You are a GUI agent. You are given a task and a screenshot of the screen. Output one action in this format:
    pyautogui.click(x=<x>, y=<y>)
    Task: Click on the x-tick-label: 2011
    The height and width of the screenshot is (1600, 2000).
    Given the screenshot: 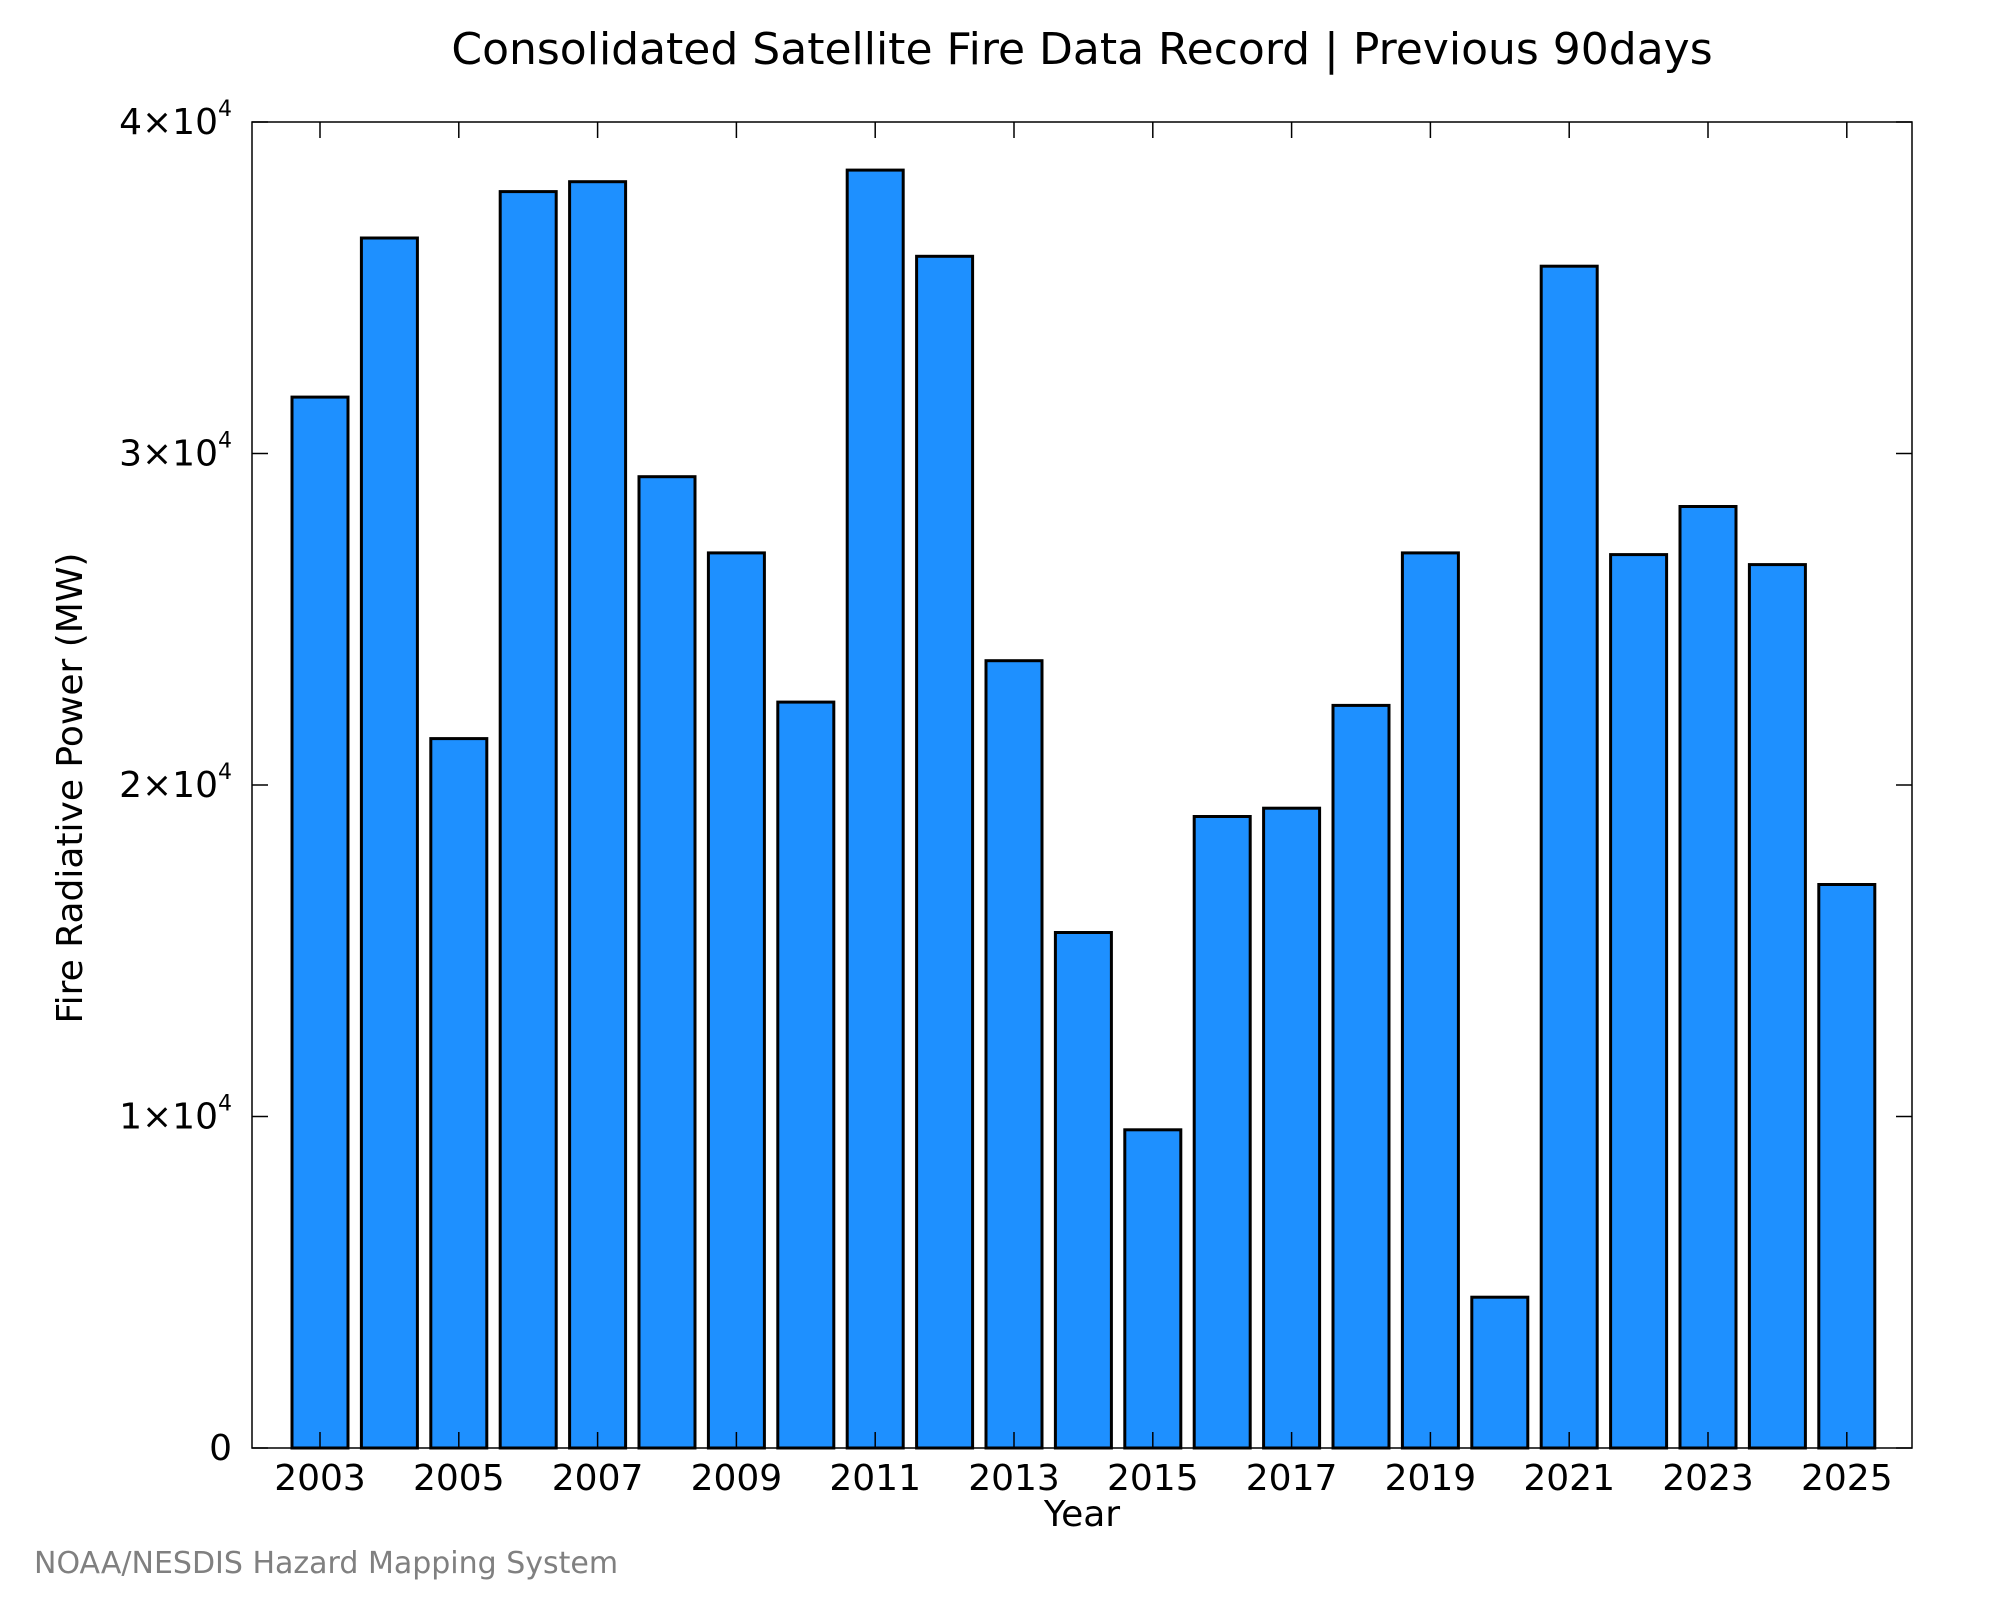 What is the action you would take?
    pyautogui.click(x=875, y=1478)
    